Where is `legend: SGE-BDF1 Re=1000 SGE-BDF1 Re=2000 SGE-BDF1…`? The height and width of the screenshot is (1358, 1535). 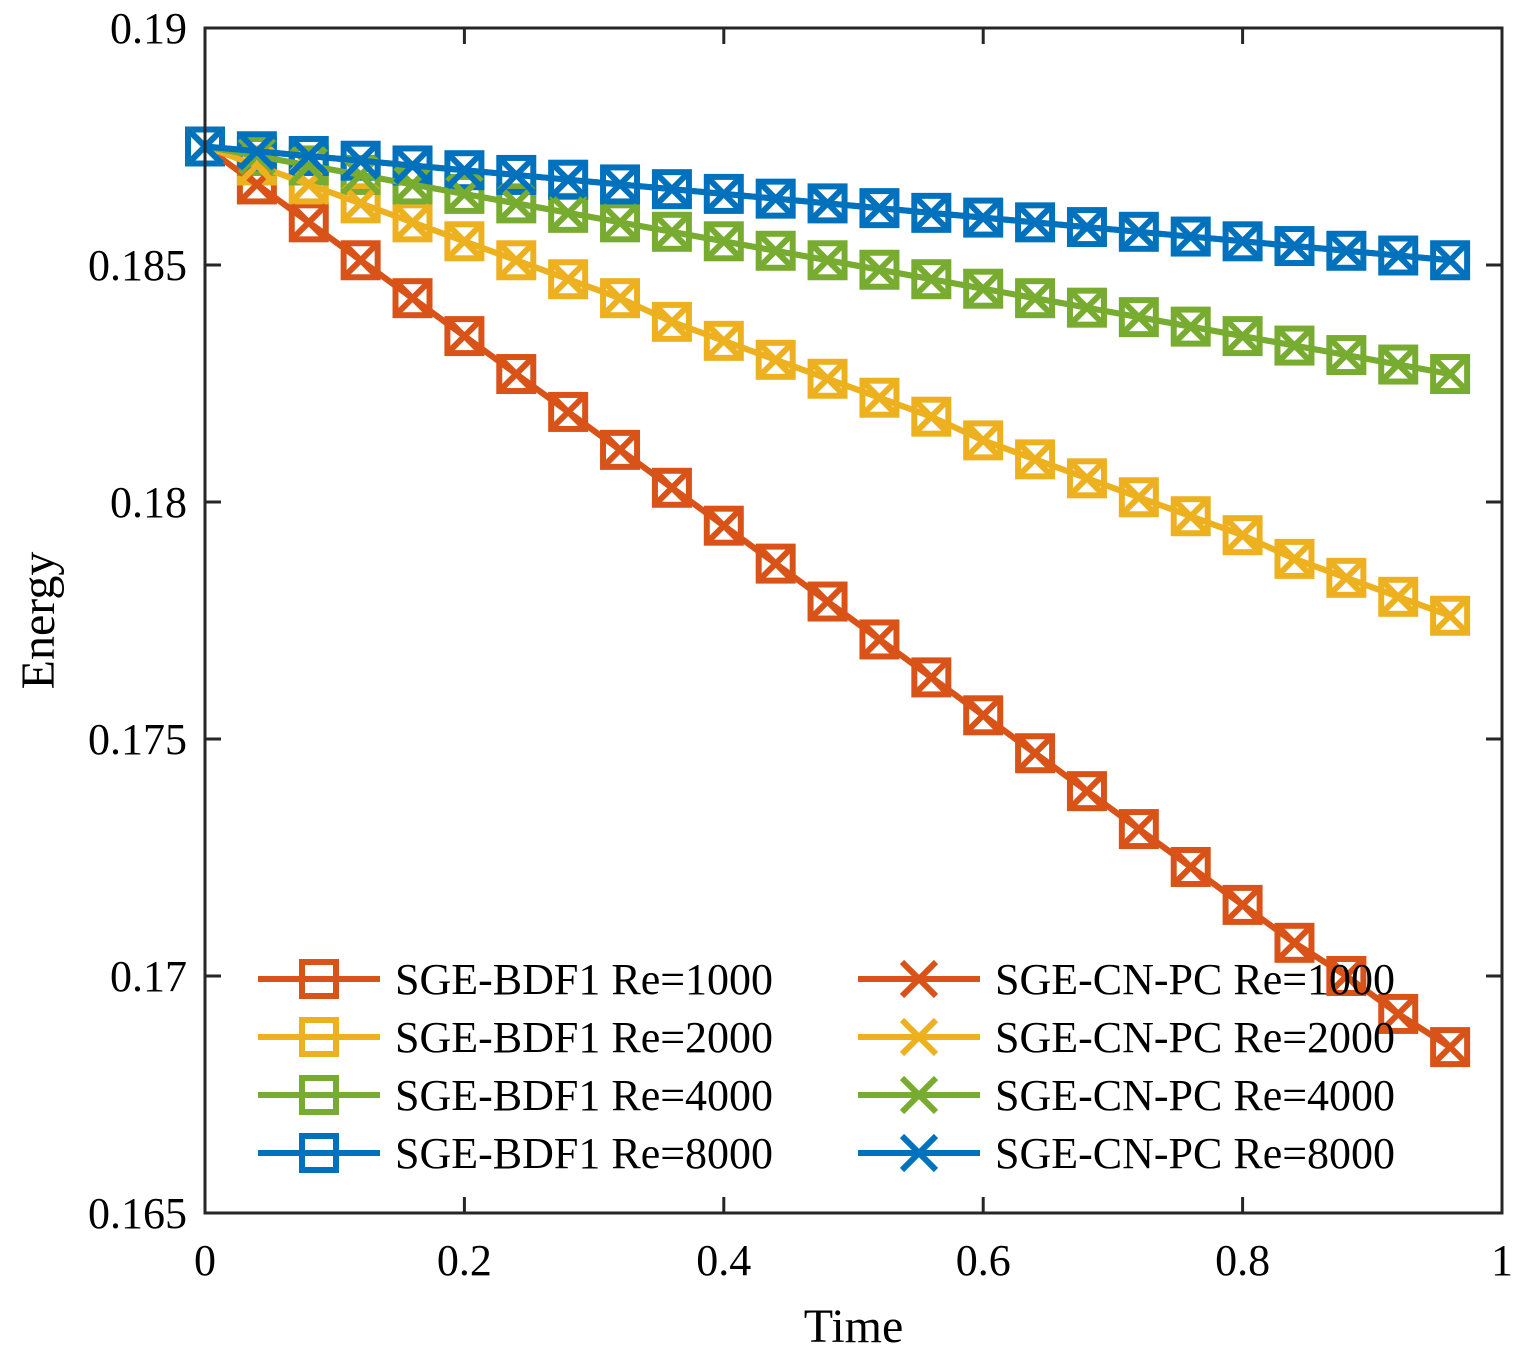
legend: SGE-BDF1 Re=1000 SGE-BDF1 Re=2000 SGE-BDF1… is located at coordinates (826, 1066).